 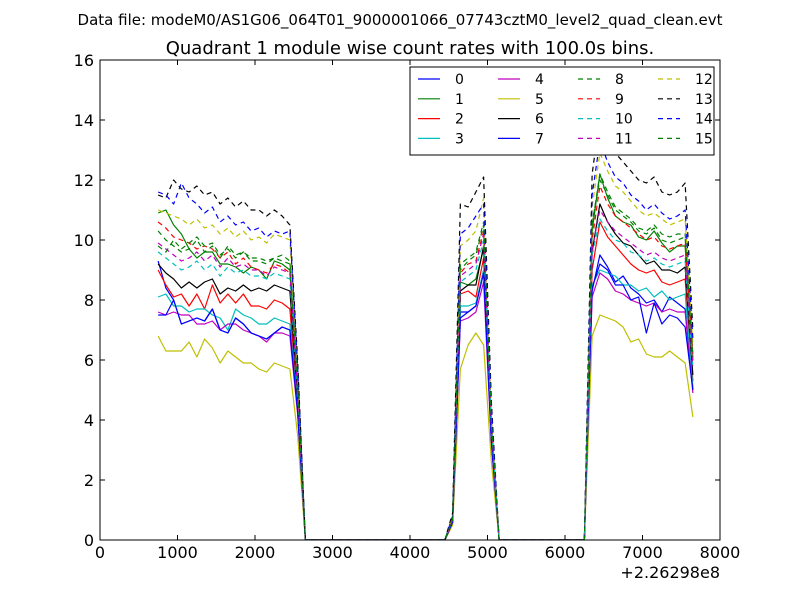 I want to click on legend-label: 0, so click(x=459, y=80).